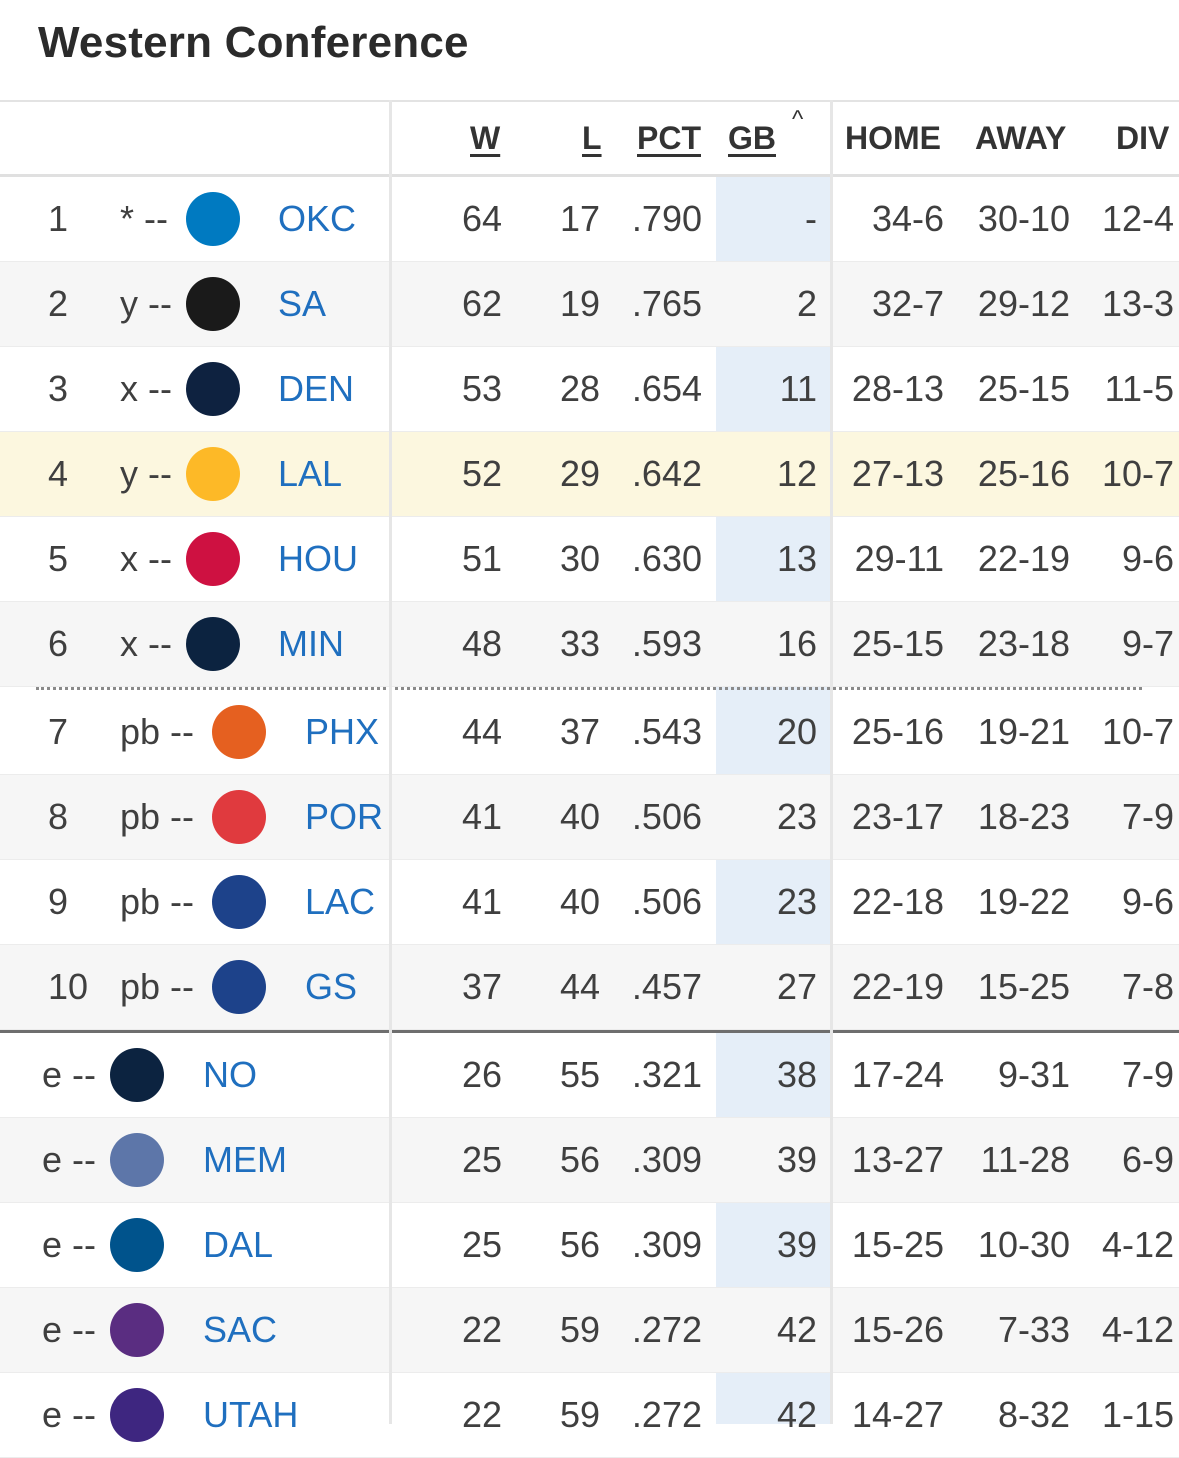  What do you see at coordinates (1137, 218) in the screenshot?
I see `div-record-cell: 12-4` at bounding box center [1137, 218].